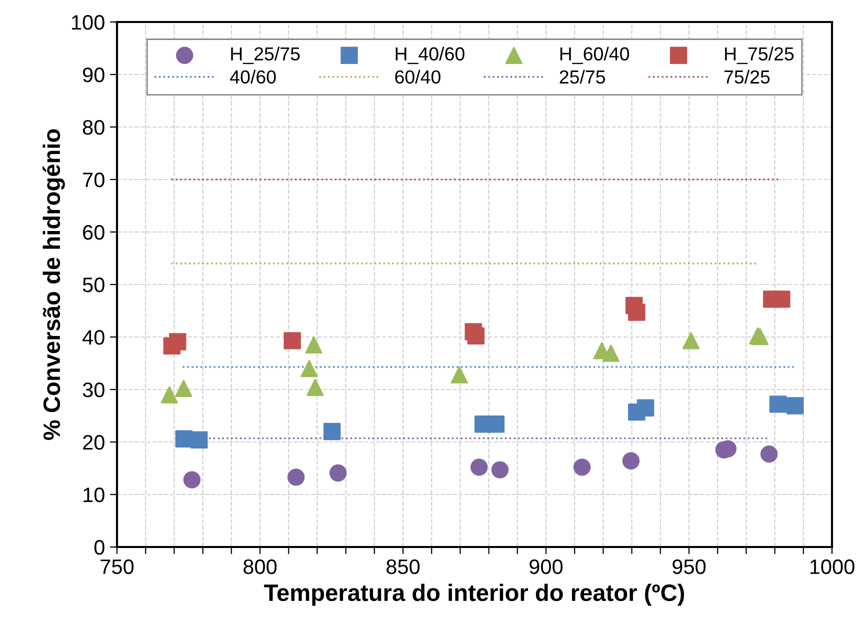  What do you see at coordinates (53, 284) in the screenshot?
I see `y-axis-title: % Conversão de hidrogénio` at bounding box center [53, 284].